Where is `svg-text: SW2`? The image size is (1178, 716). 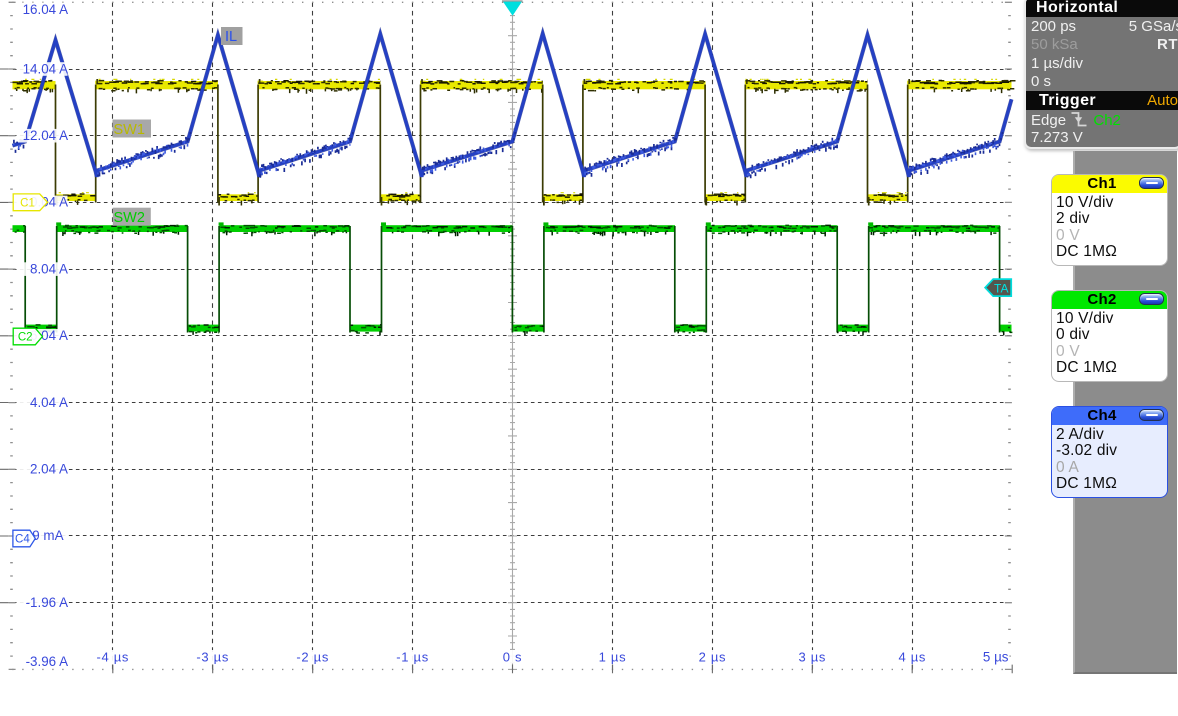
svg-text: SW2 is located at coordinates (129, 218).